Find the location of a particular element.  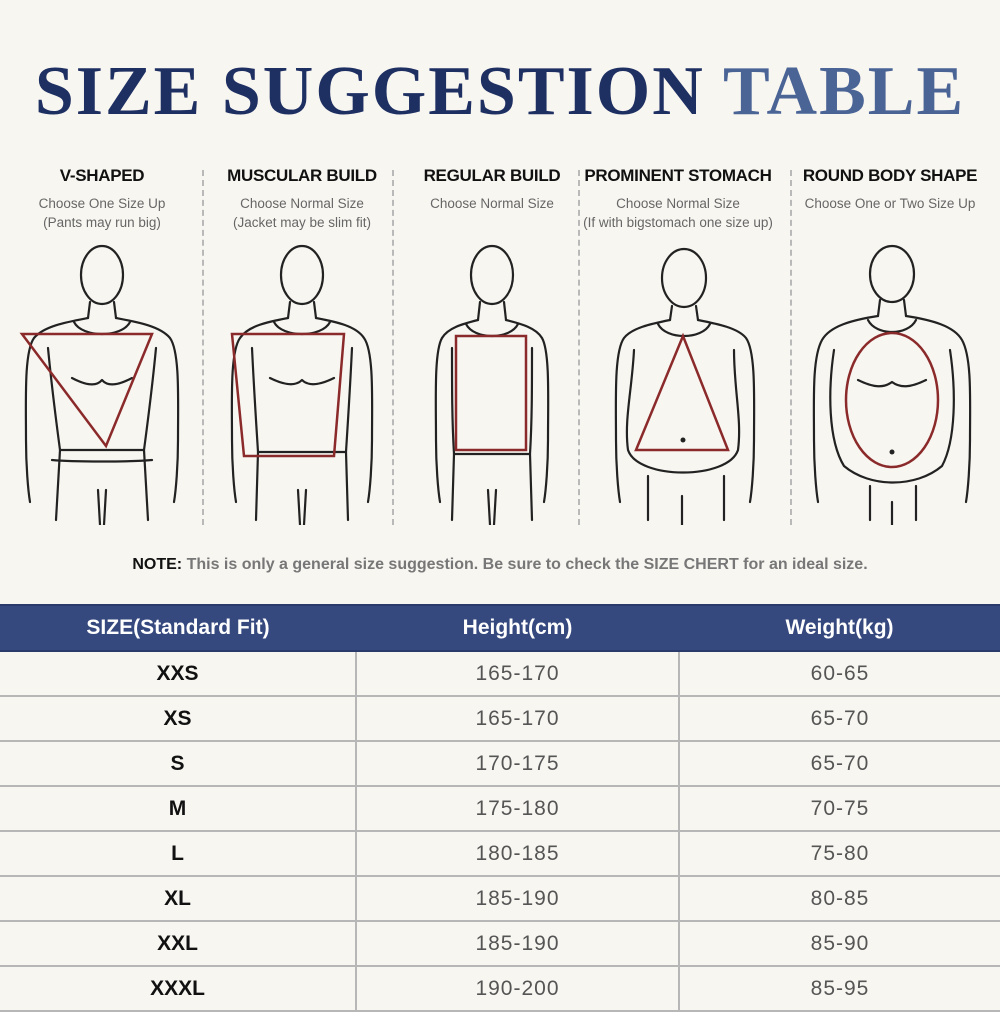

body-type-name: PROMINENT STOMACH is located at coordinates (678, 175).